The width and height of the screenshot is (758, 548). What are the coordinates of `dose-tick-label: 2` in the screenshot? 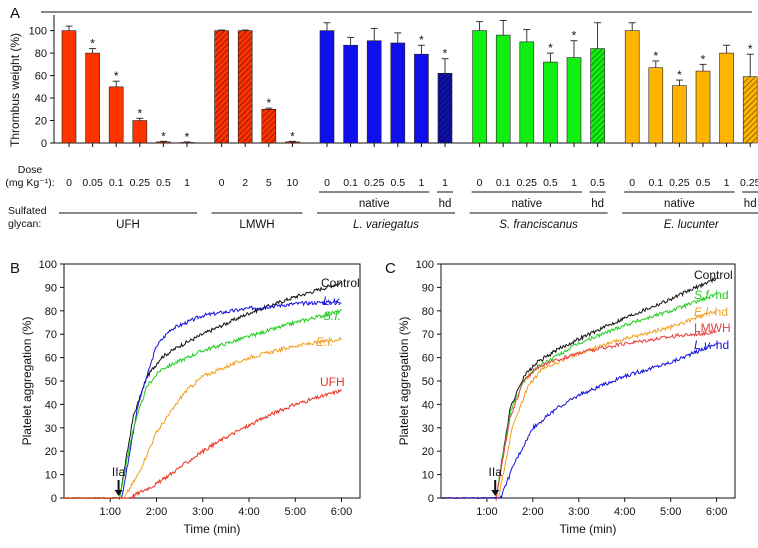 It's located at (245, 183).